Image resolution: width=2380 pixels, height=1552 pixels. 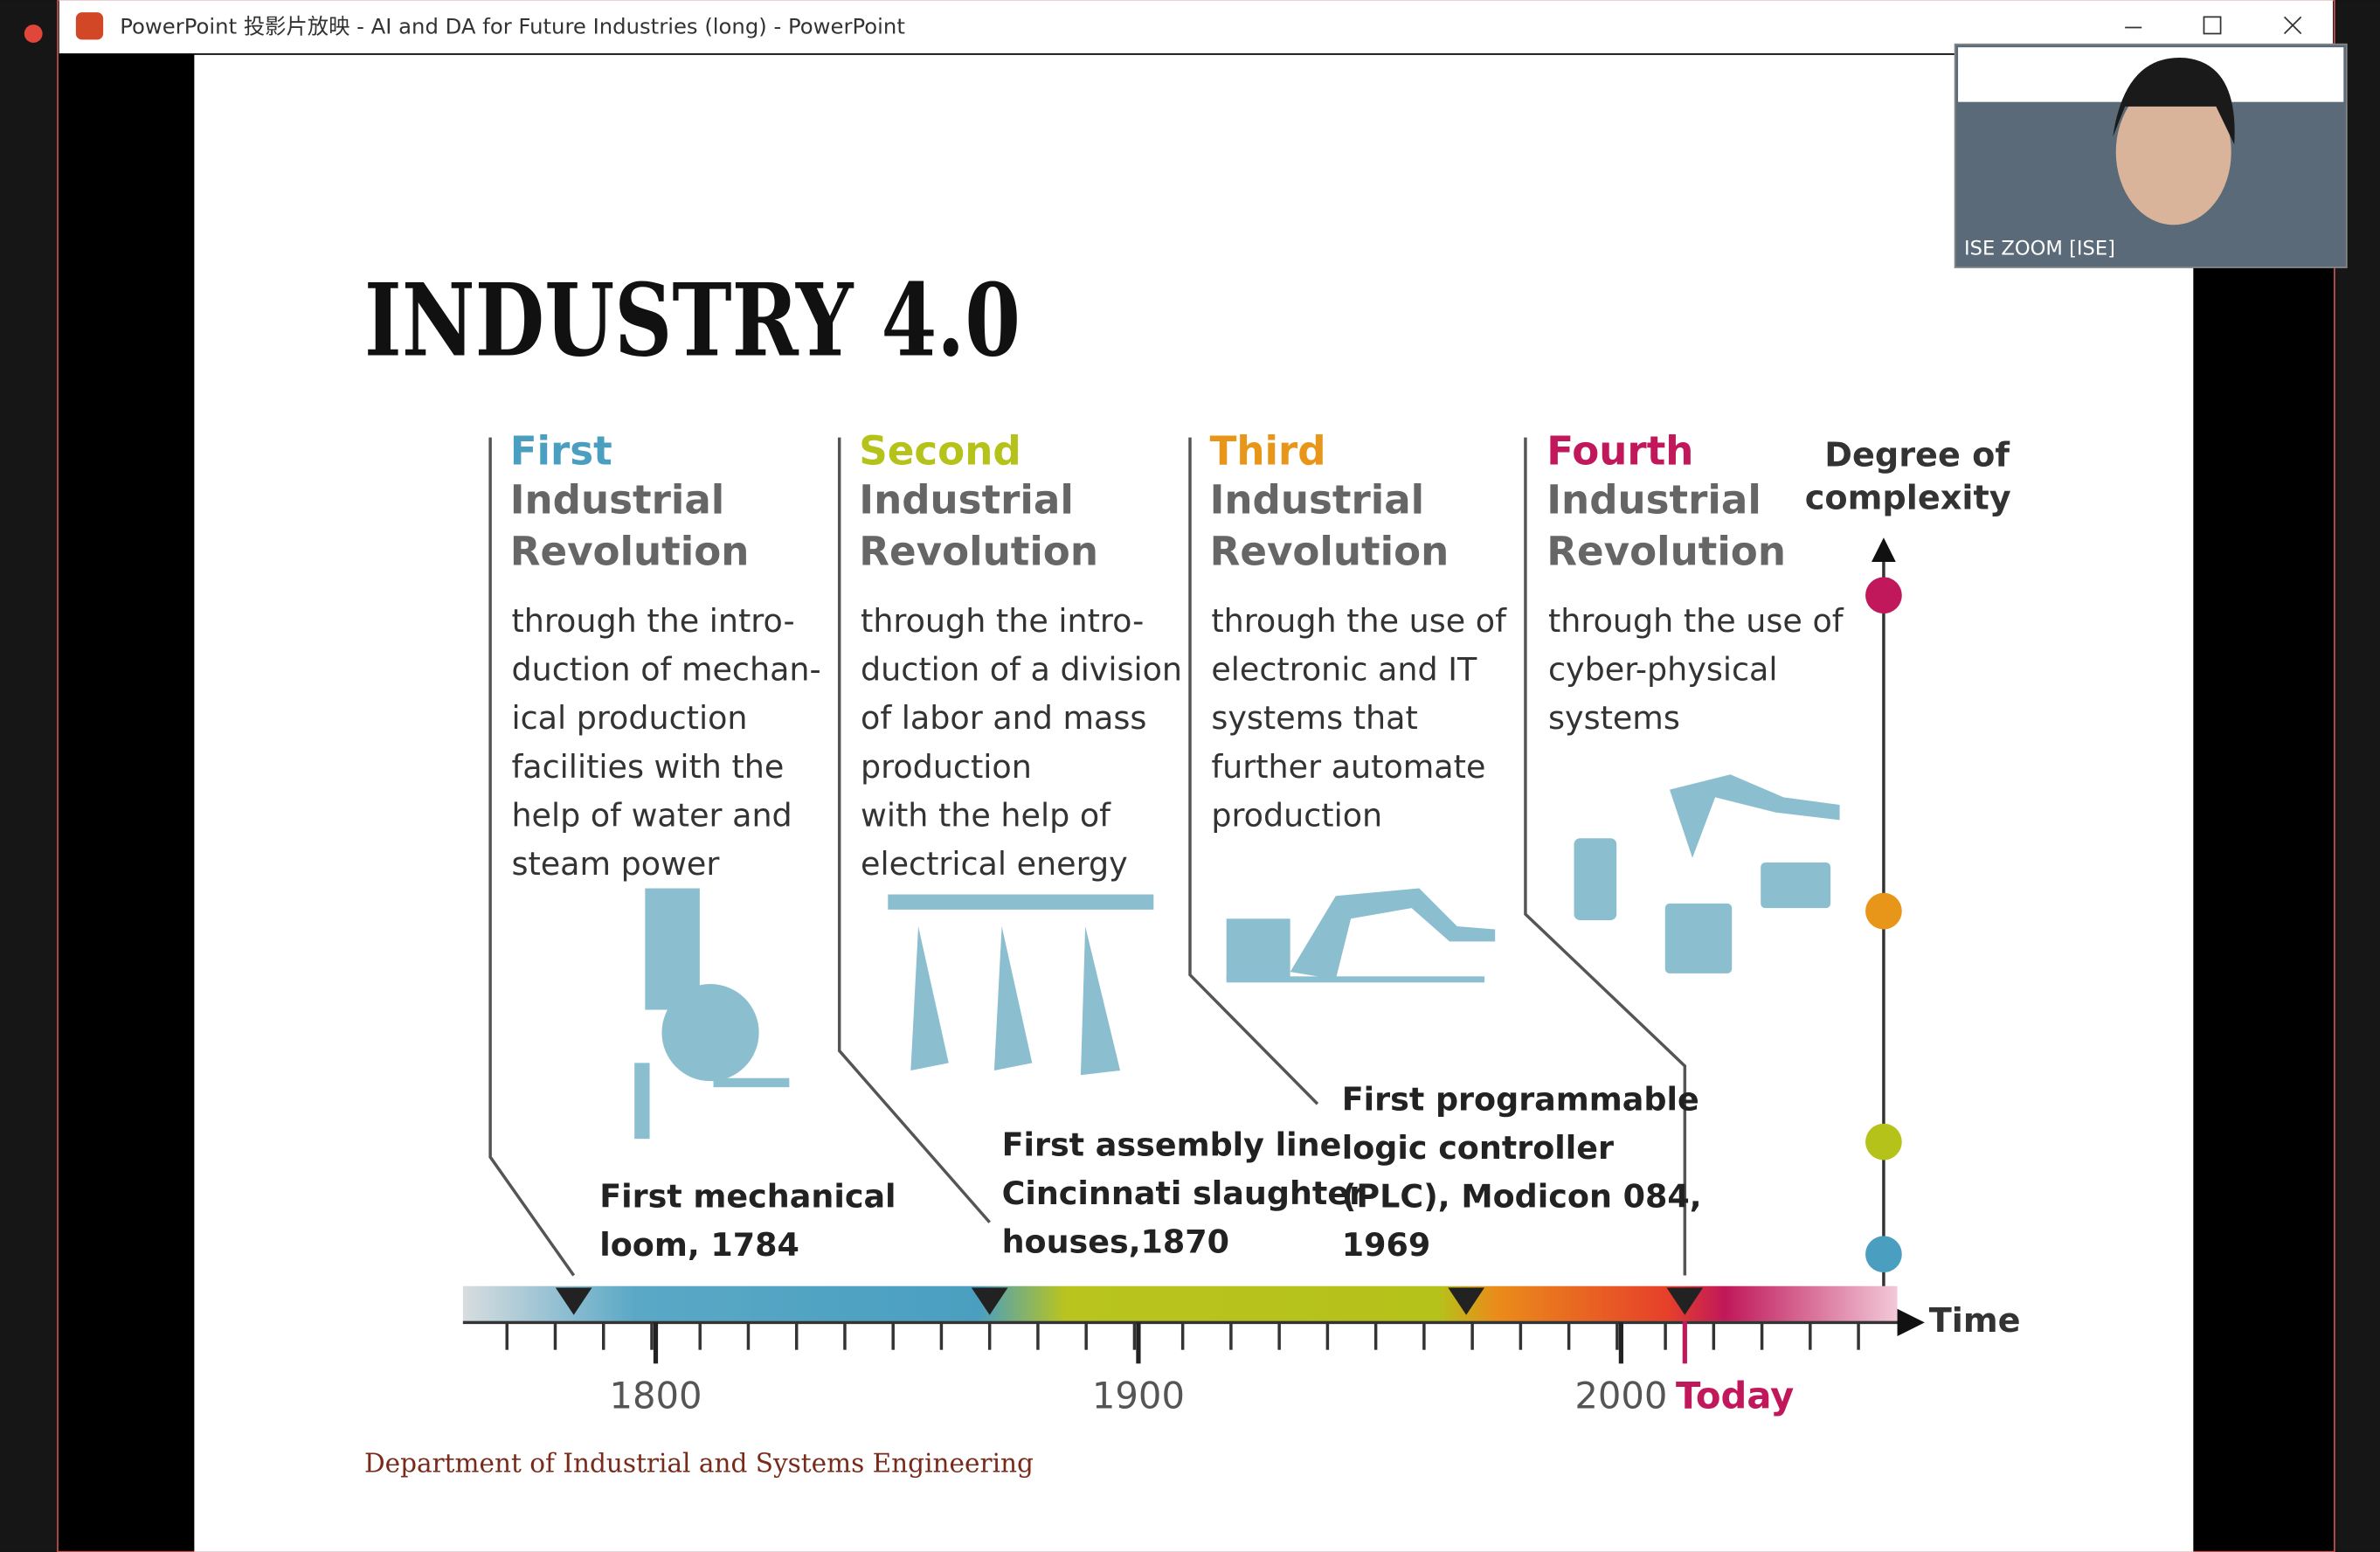 I want to click on event-label: First assembly line, so click(x=1172, y=1144).